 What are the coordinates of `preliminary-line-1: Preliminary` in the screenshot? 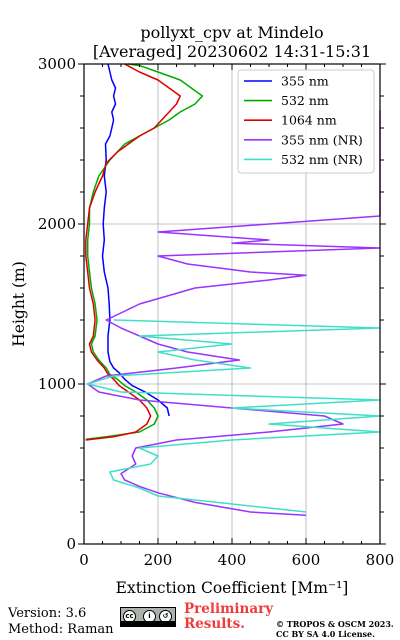 It's located at (229, 609).